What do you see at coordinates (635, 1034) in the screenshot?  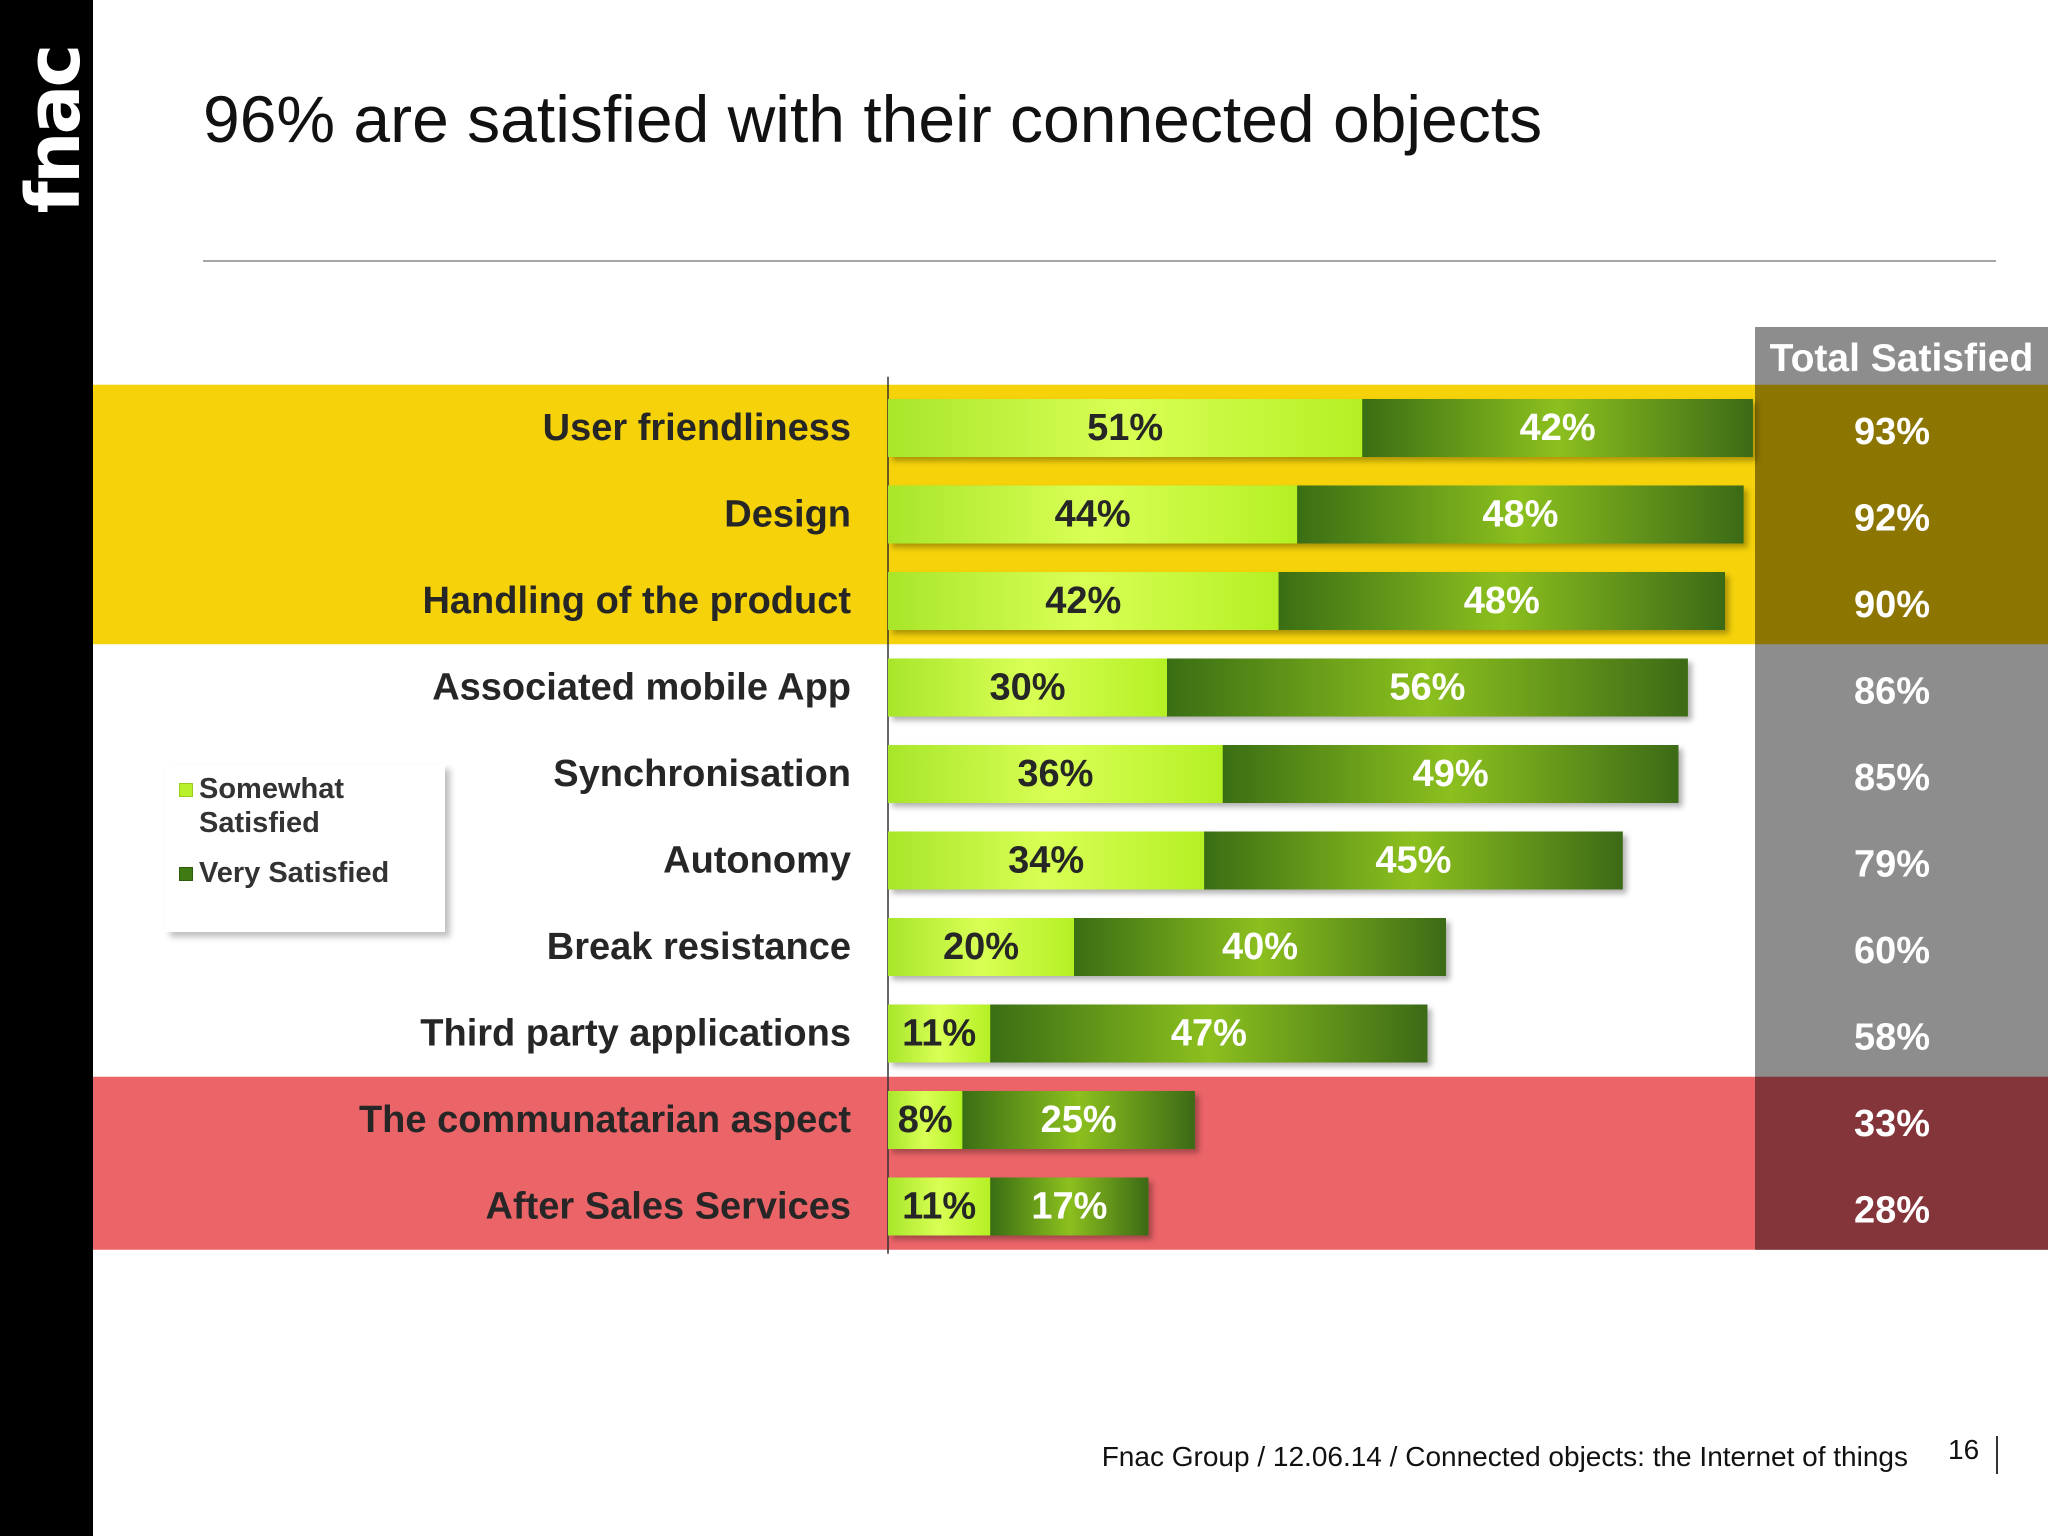 I see `category-label-third-party-applications: Third party applications` at bounding box center [635, 1034].